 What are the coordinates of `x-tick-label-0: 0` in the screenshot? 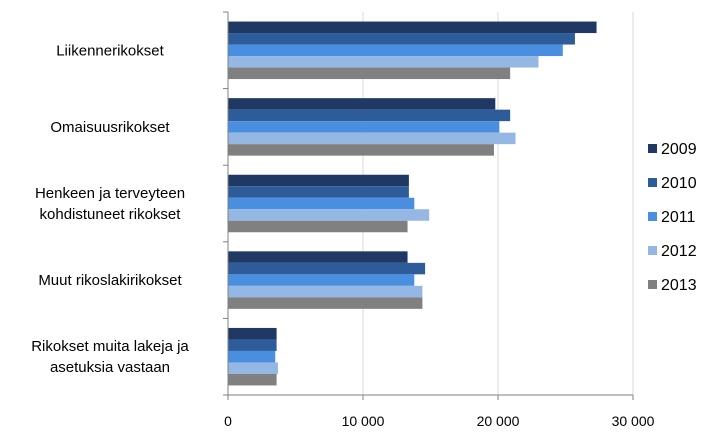 It's located at (228, 421).